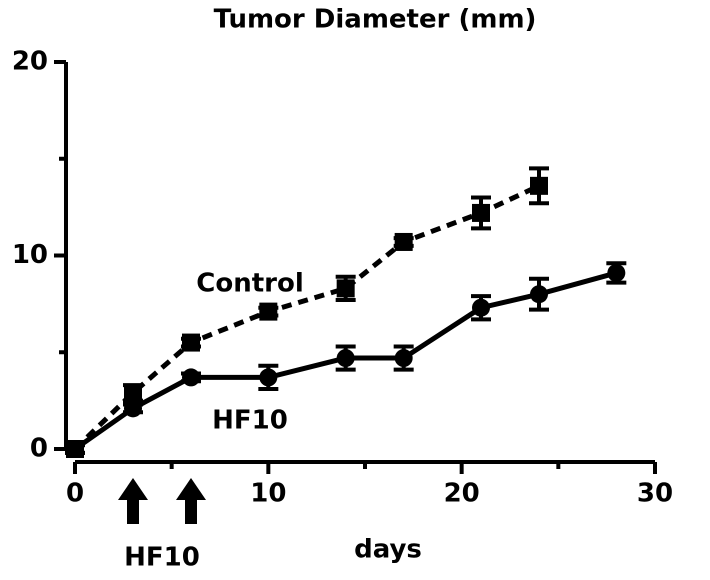  I want to click on y-tick-label: 0, so click(39, 449).